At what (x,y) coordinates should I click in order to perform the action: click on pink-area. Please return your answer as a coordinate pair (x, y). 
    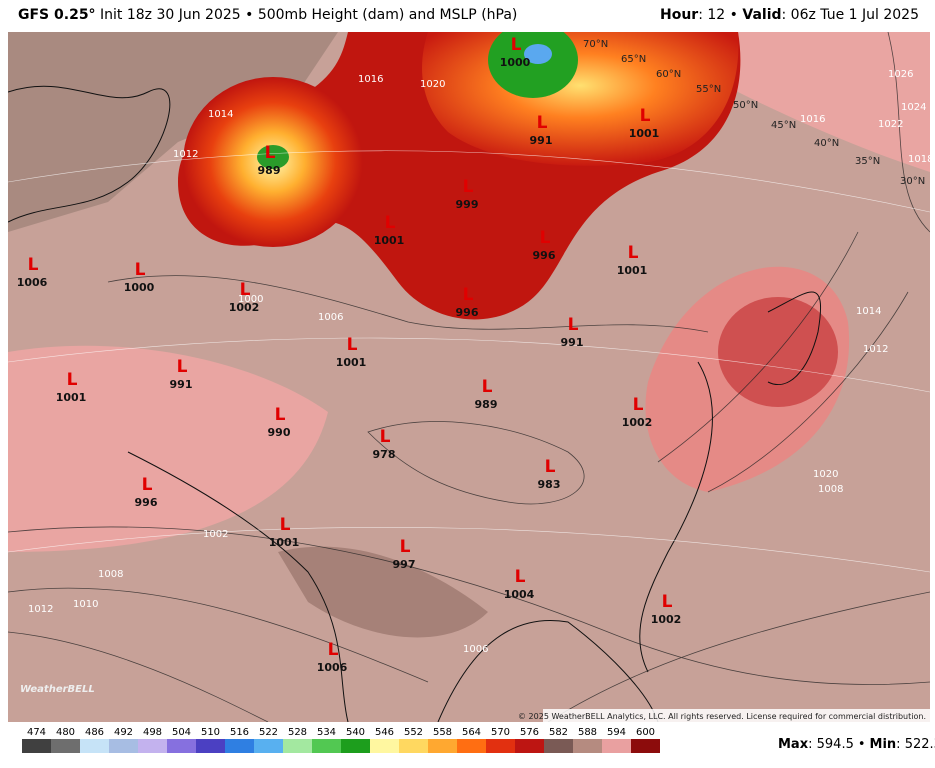
    Looking at the image, I should click on (819, 102).